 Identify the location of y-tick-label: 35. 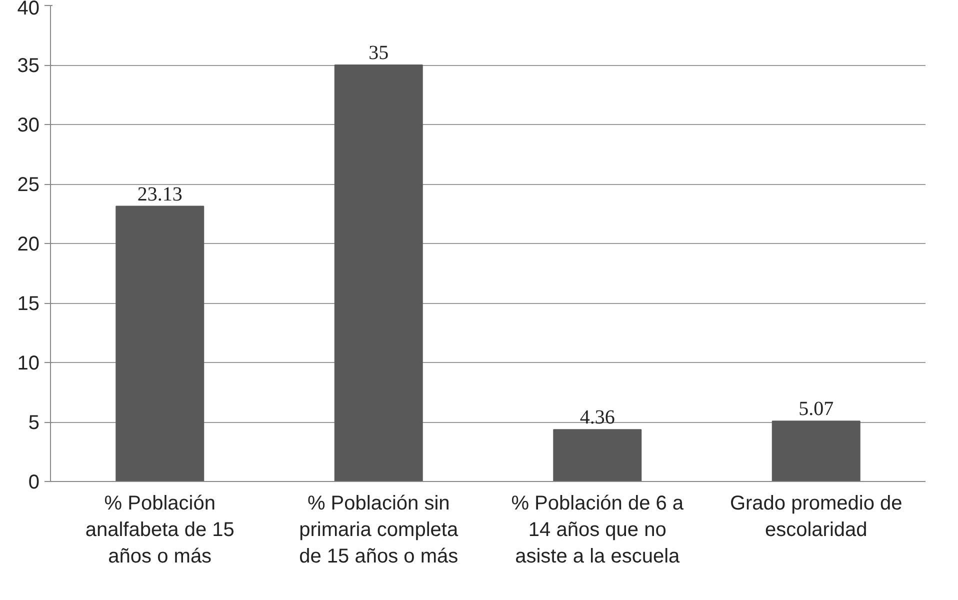
(28, 66).